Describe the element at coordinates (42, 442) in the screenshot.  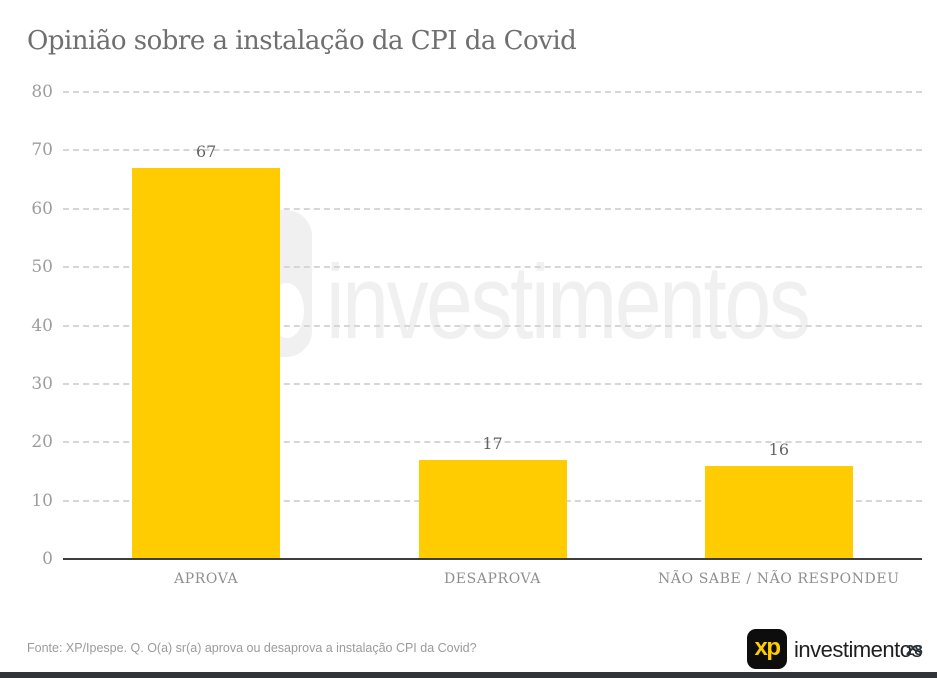
I see `y-tick-label: 20` at that location.